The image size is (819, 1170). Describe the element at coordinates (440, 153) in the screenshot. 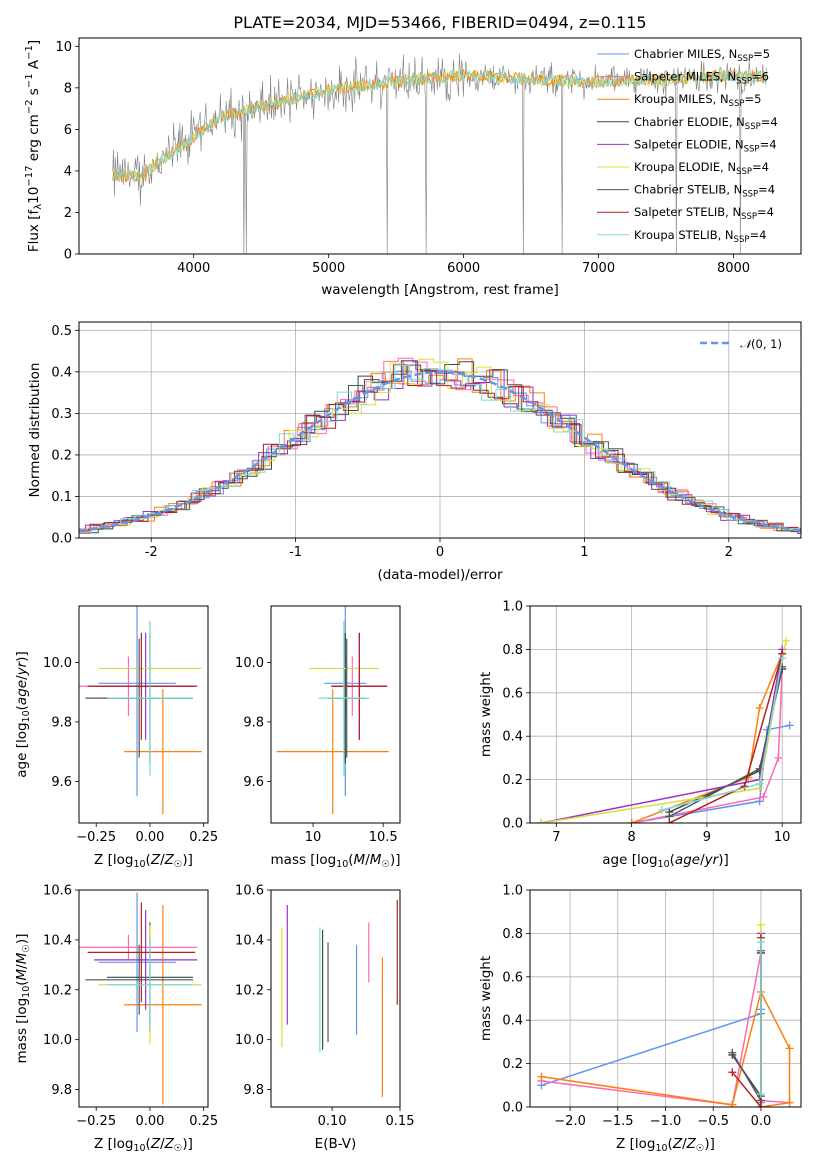

I see `spectrum-data` at that location.